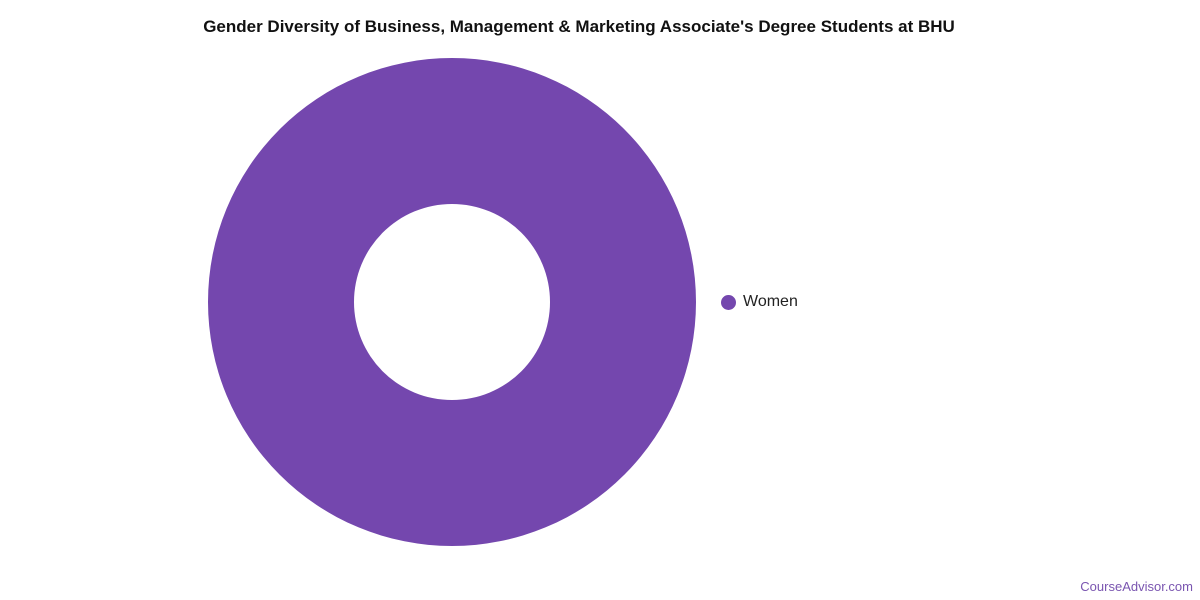  I want to click on credit-link: CourseAdvisor.com, so click(1136, 586).